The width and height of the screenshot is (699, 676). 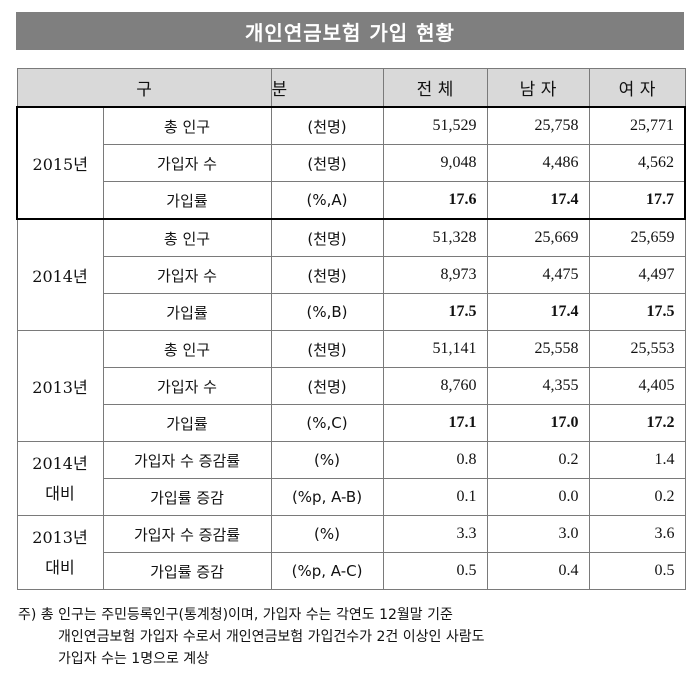 What do you see at coordinates (637, 125) in the screenshot?
I see `value-female: 25,771` at bounding box center [637, 125].